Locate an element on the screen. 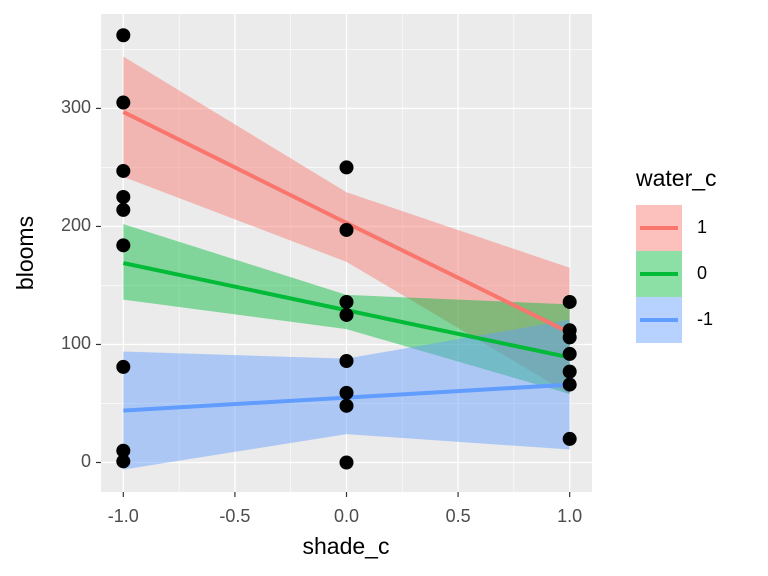  x-axis-title: shade_c is located at coordinates (346, 546).